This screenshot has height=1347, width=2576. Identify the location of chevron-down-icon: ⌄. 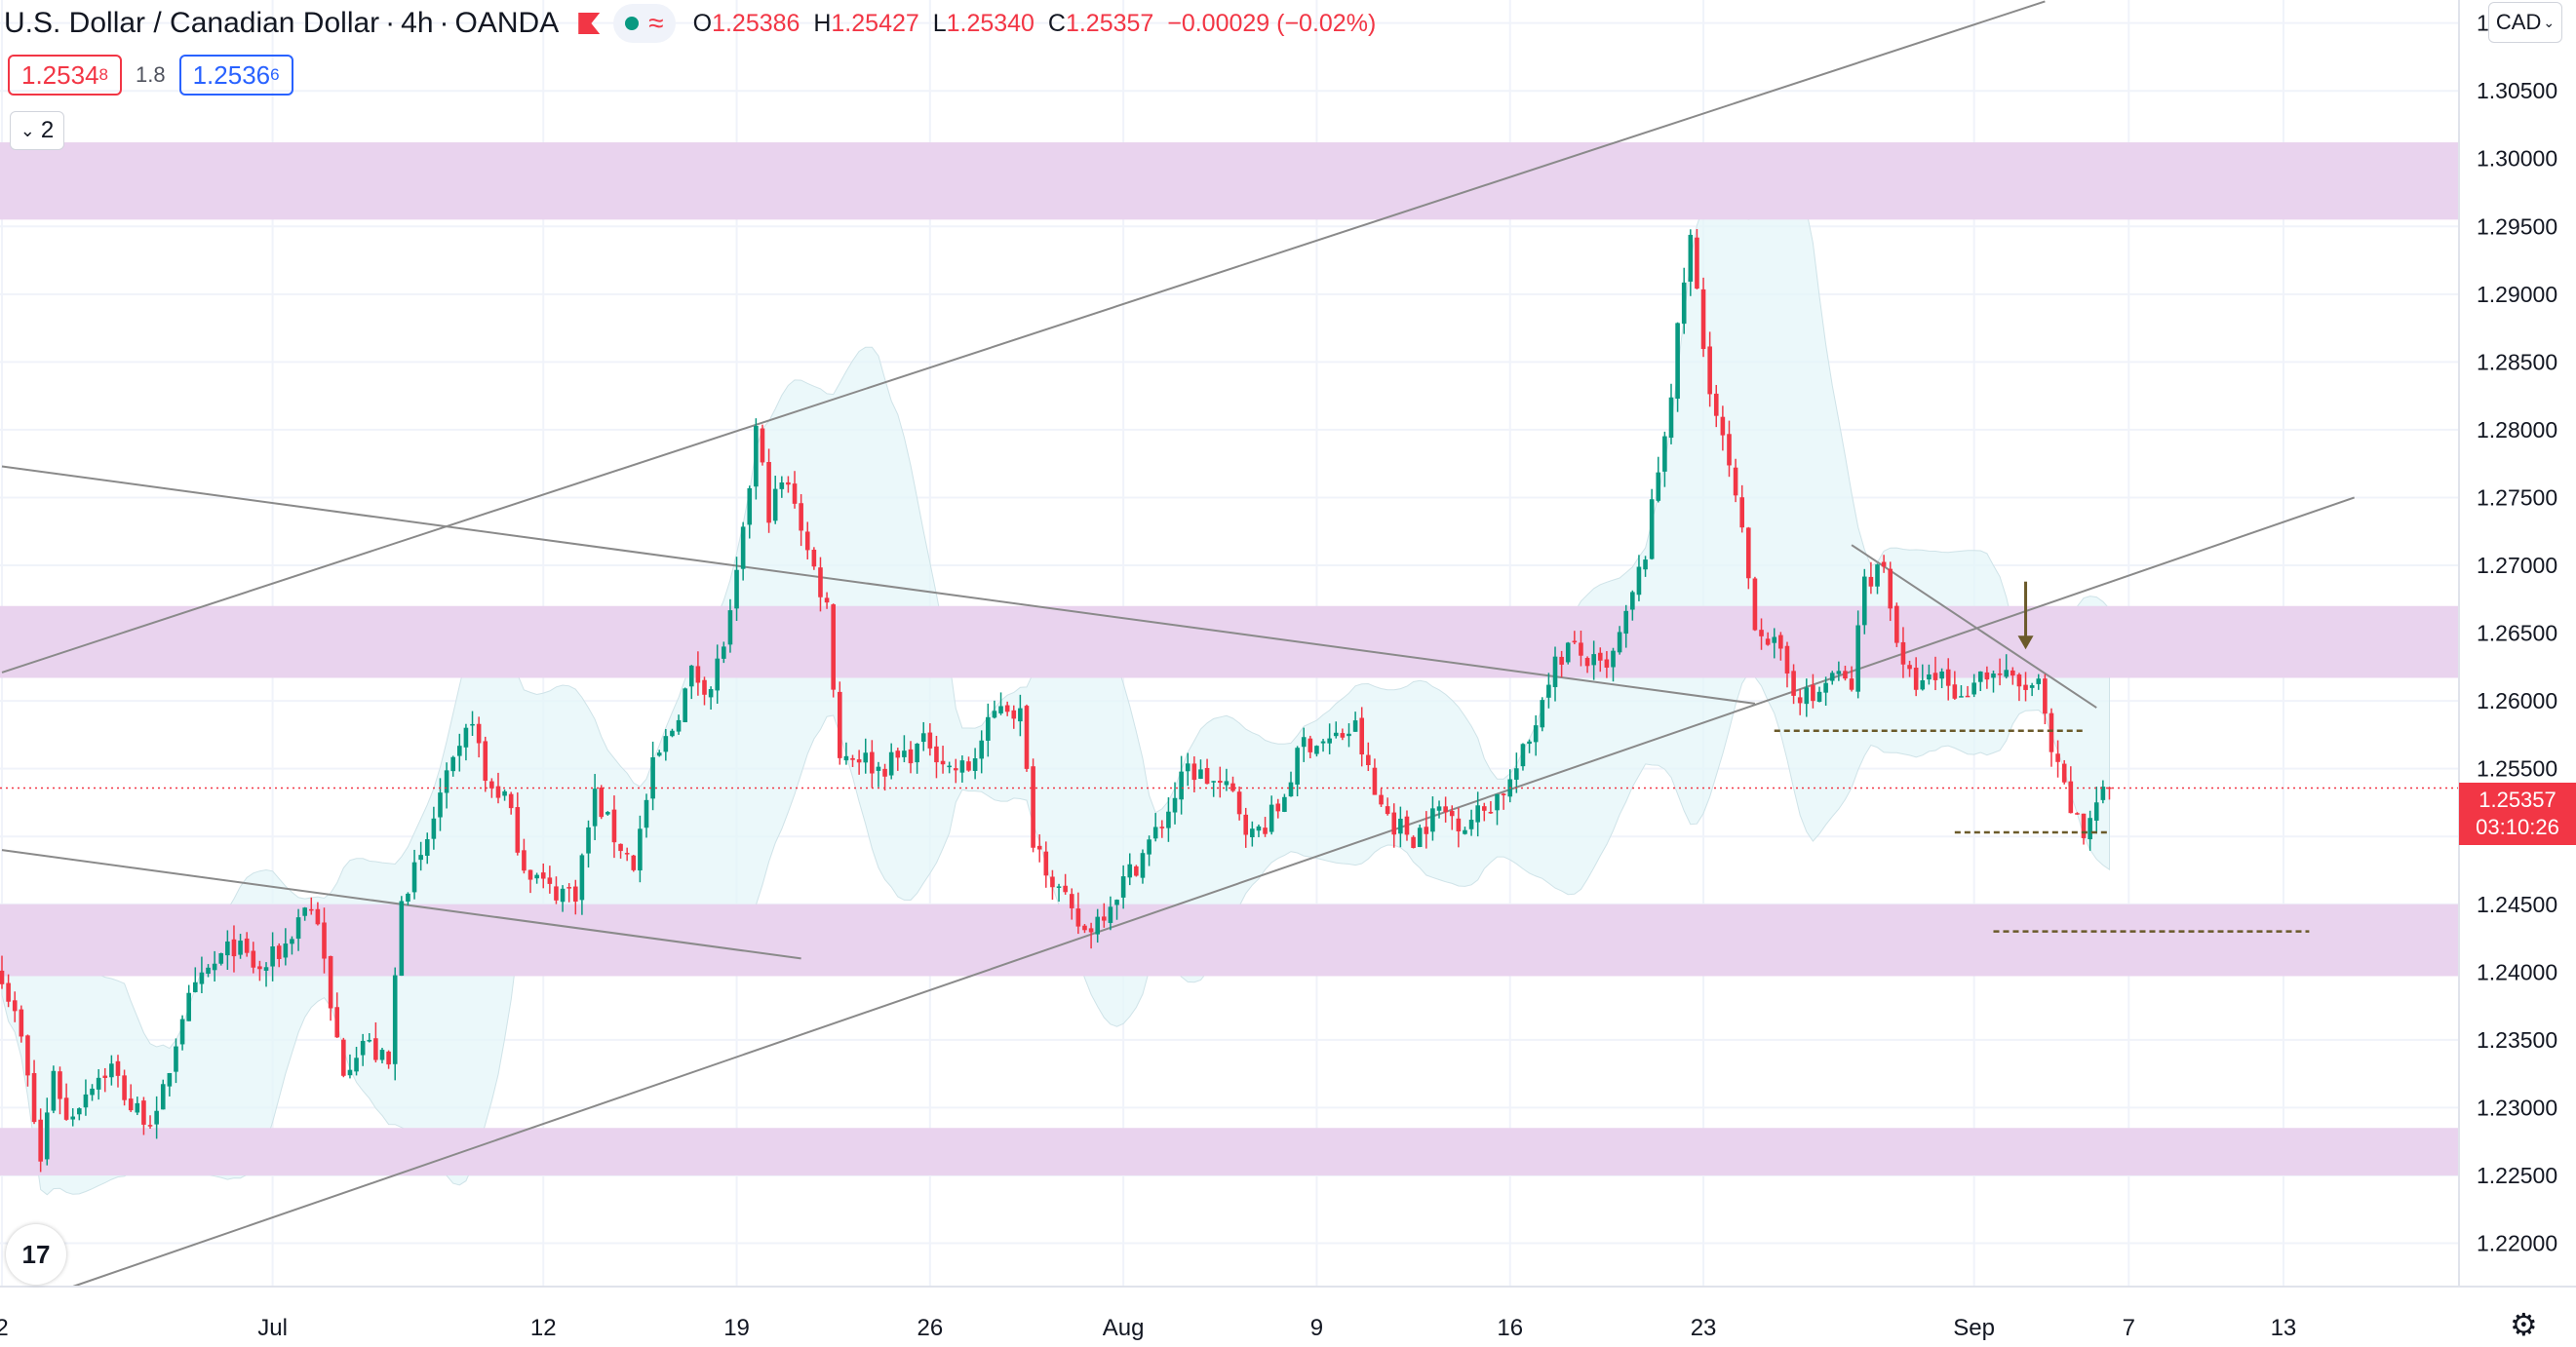
(27, 130).